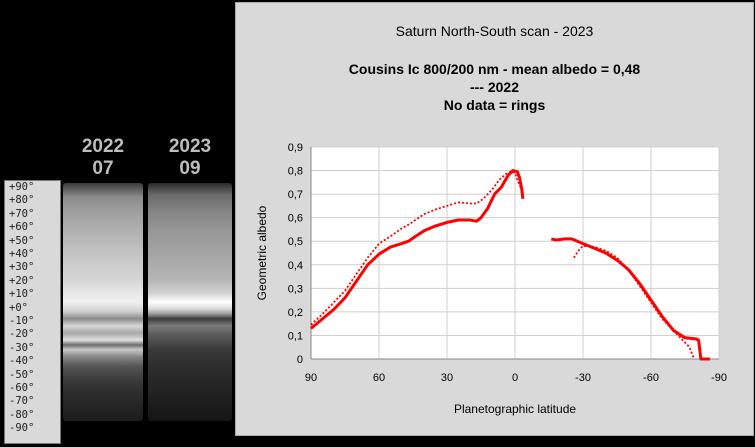 This screenshot has height=447, width=755. Describe the element at coordinates (494, 87) in the screenshot. I see `chart-subtitle-line-2: --- 2022` at that location.